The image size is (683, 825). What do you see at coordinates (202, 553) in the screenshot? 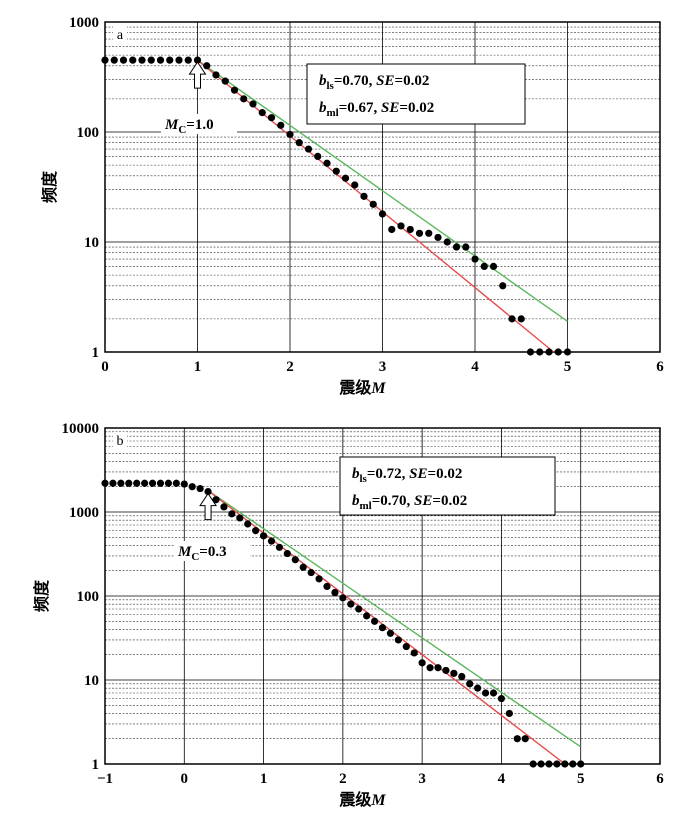
I see `mc-label: MC=0.3` at bounding box center [202, 553].